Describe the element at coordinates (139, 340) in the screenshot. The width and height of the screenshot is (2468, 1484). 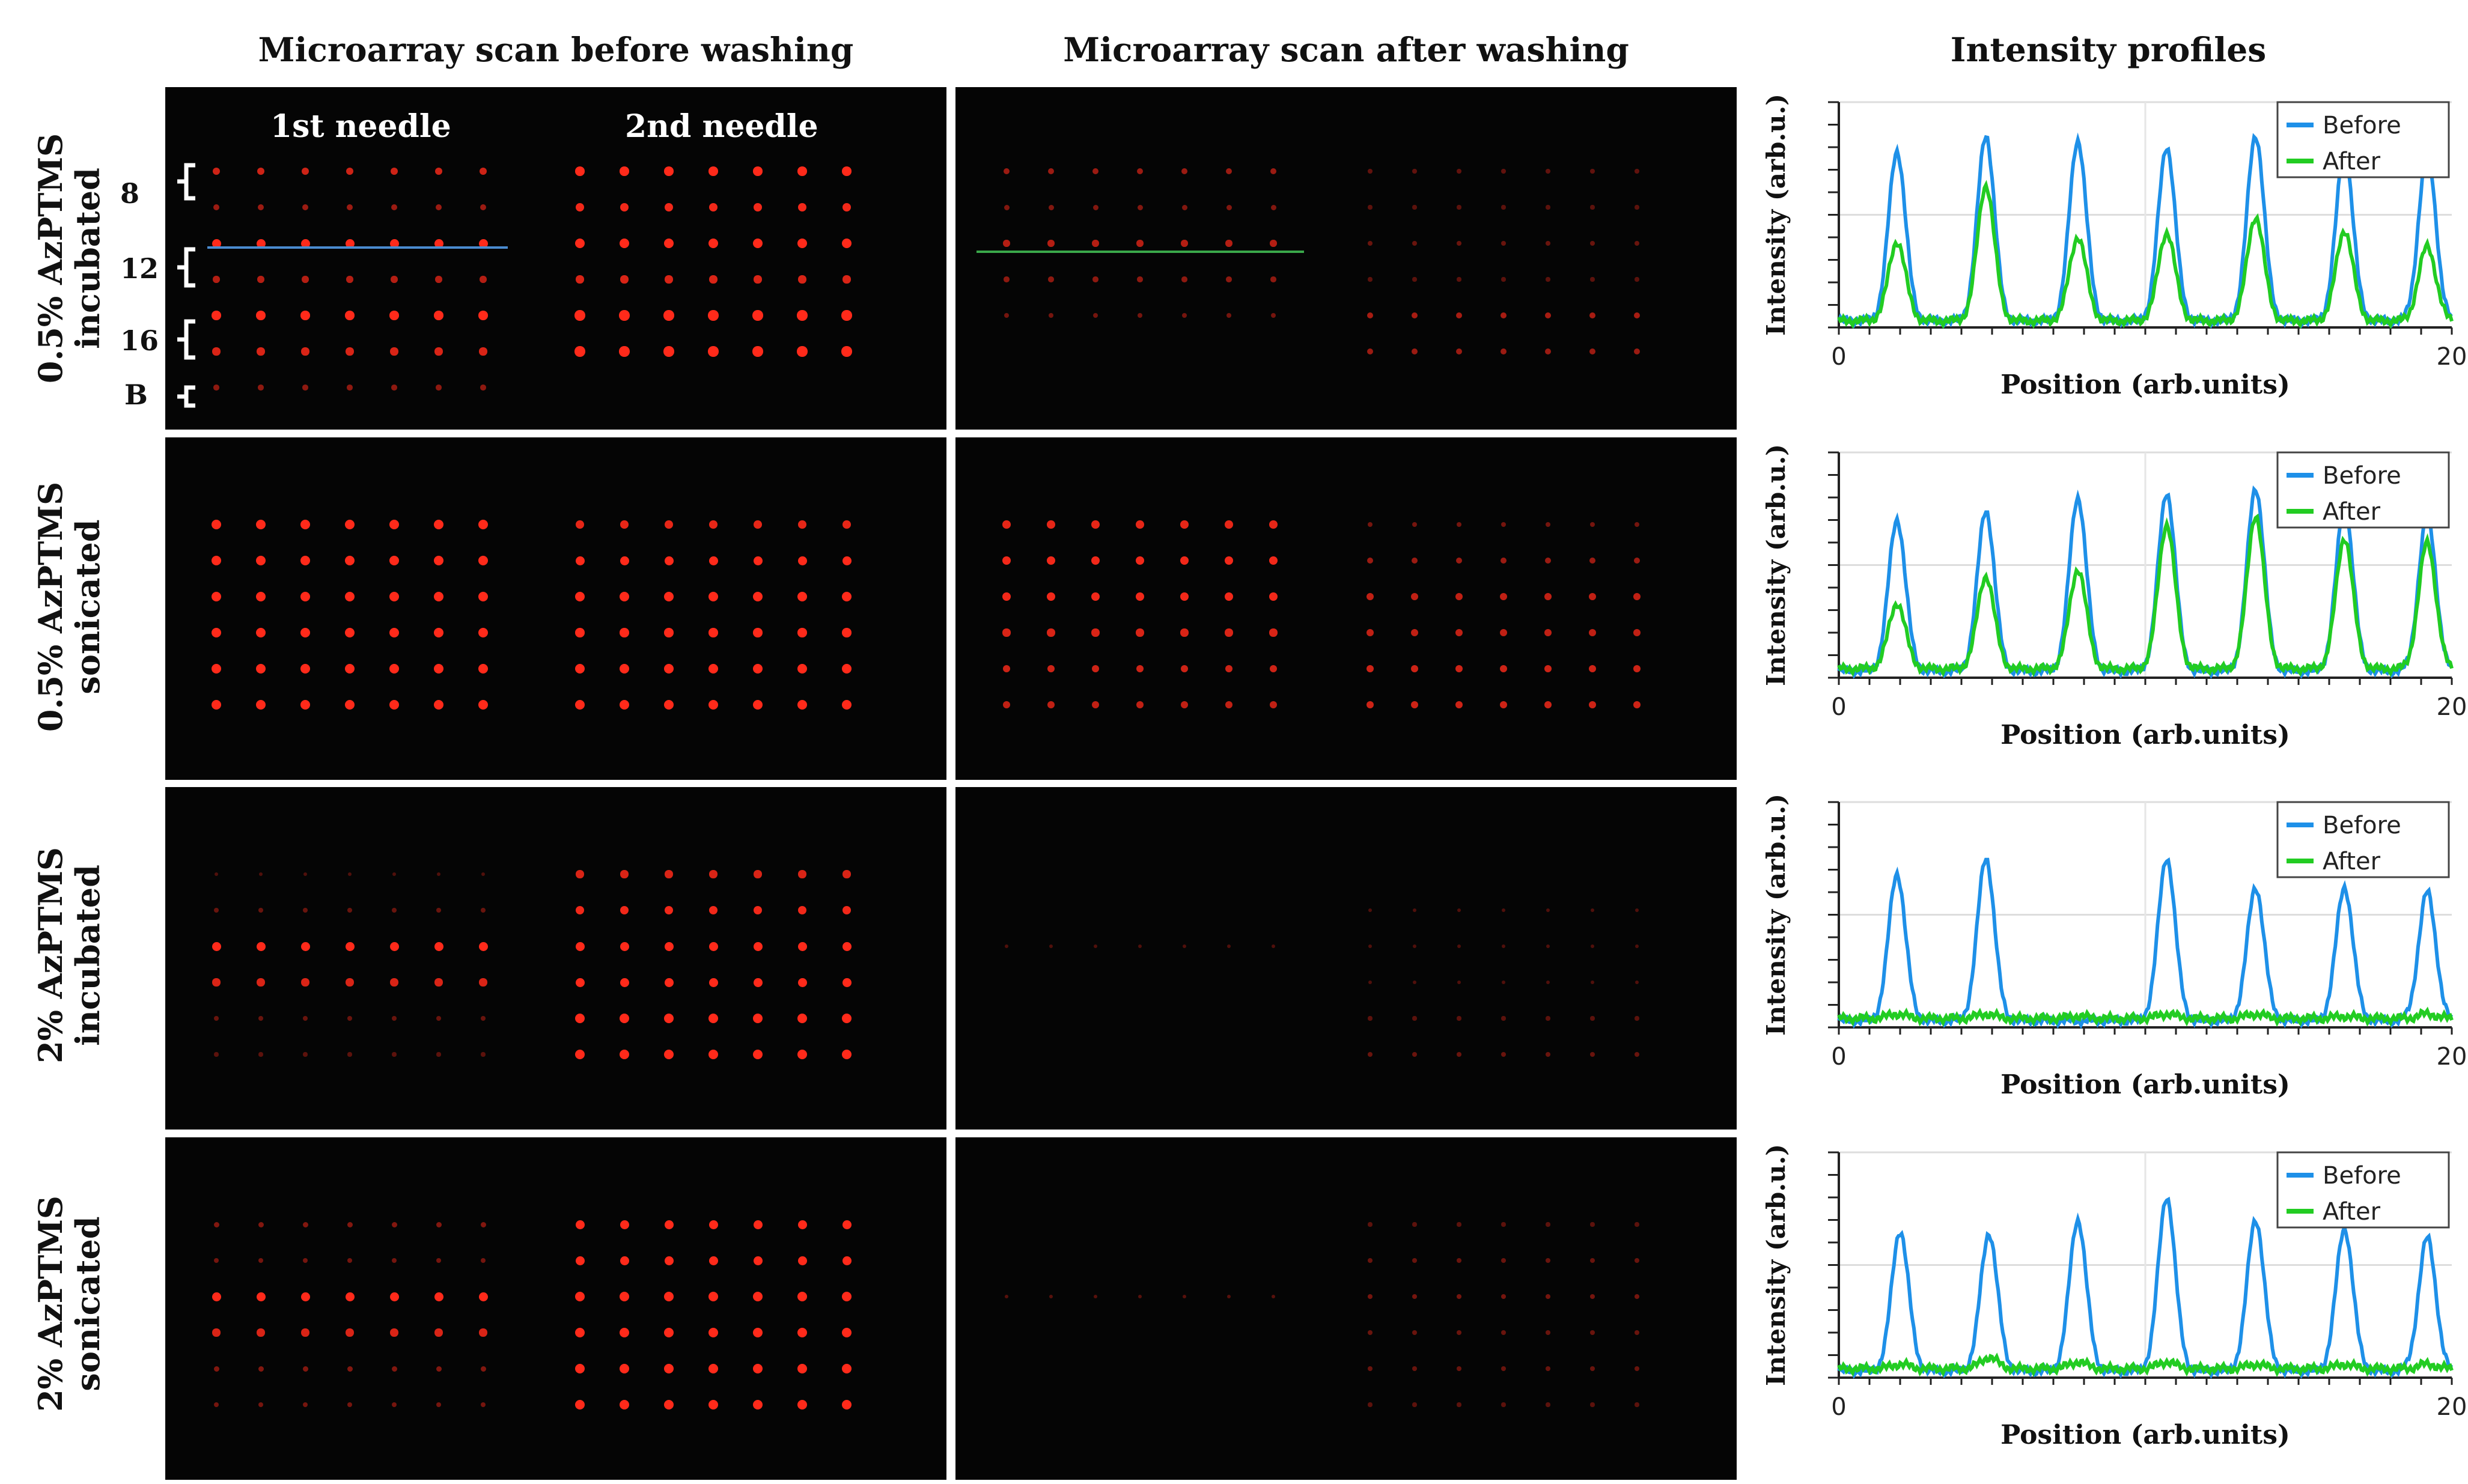
I see `concentration-label-16: 16` at that location.